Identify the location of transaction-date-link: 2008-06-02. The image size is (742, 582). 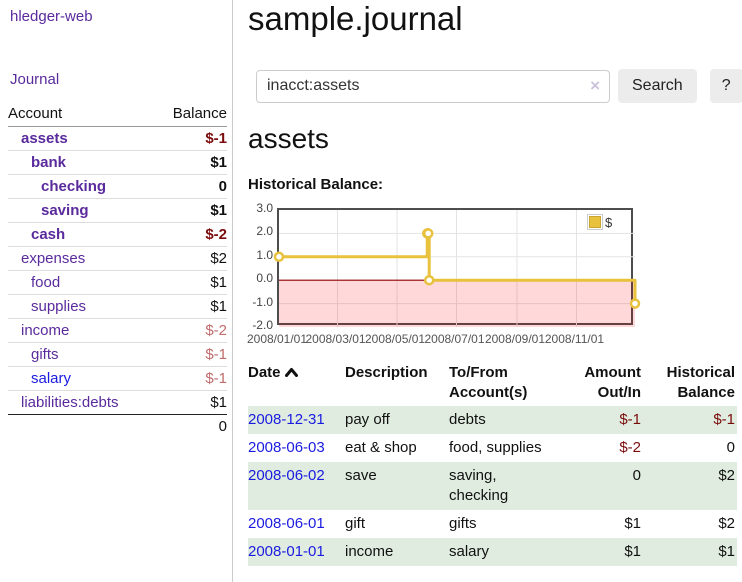
(286, 475).